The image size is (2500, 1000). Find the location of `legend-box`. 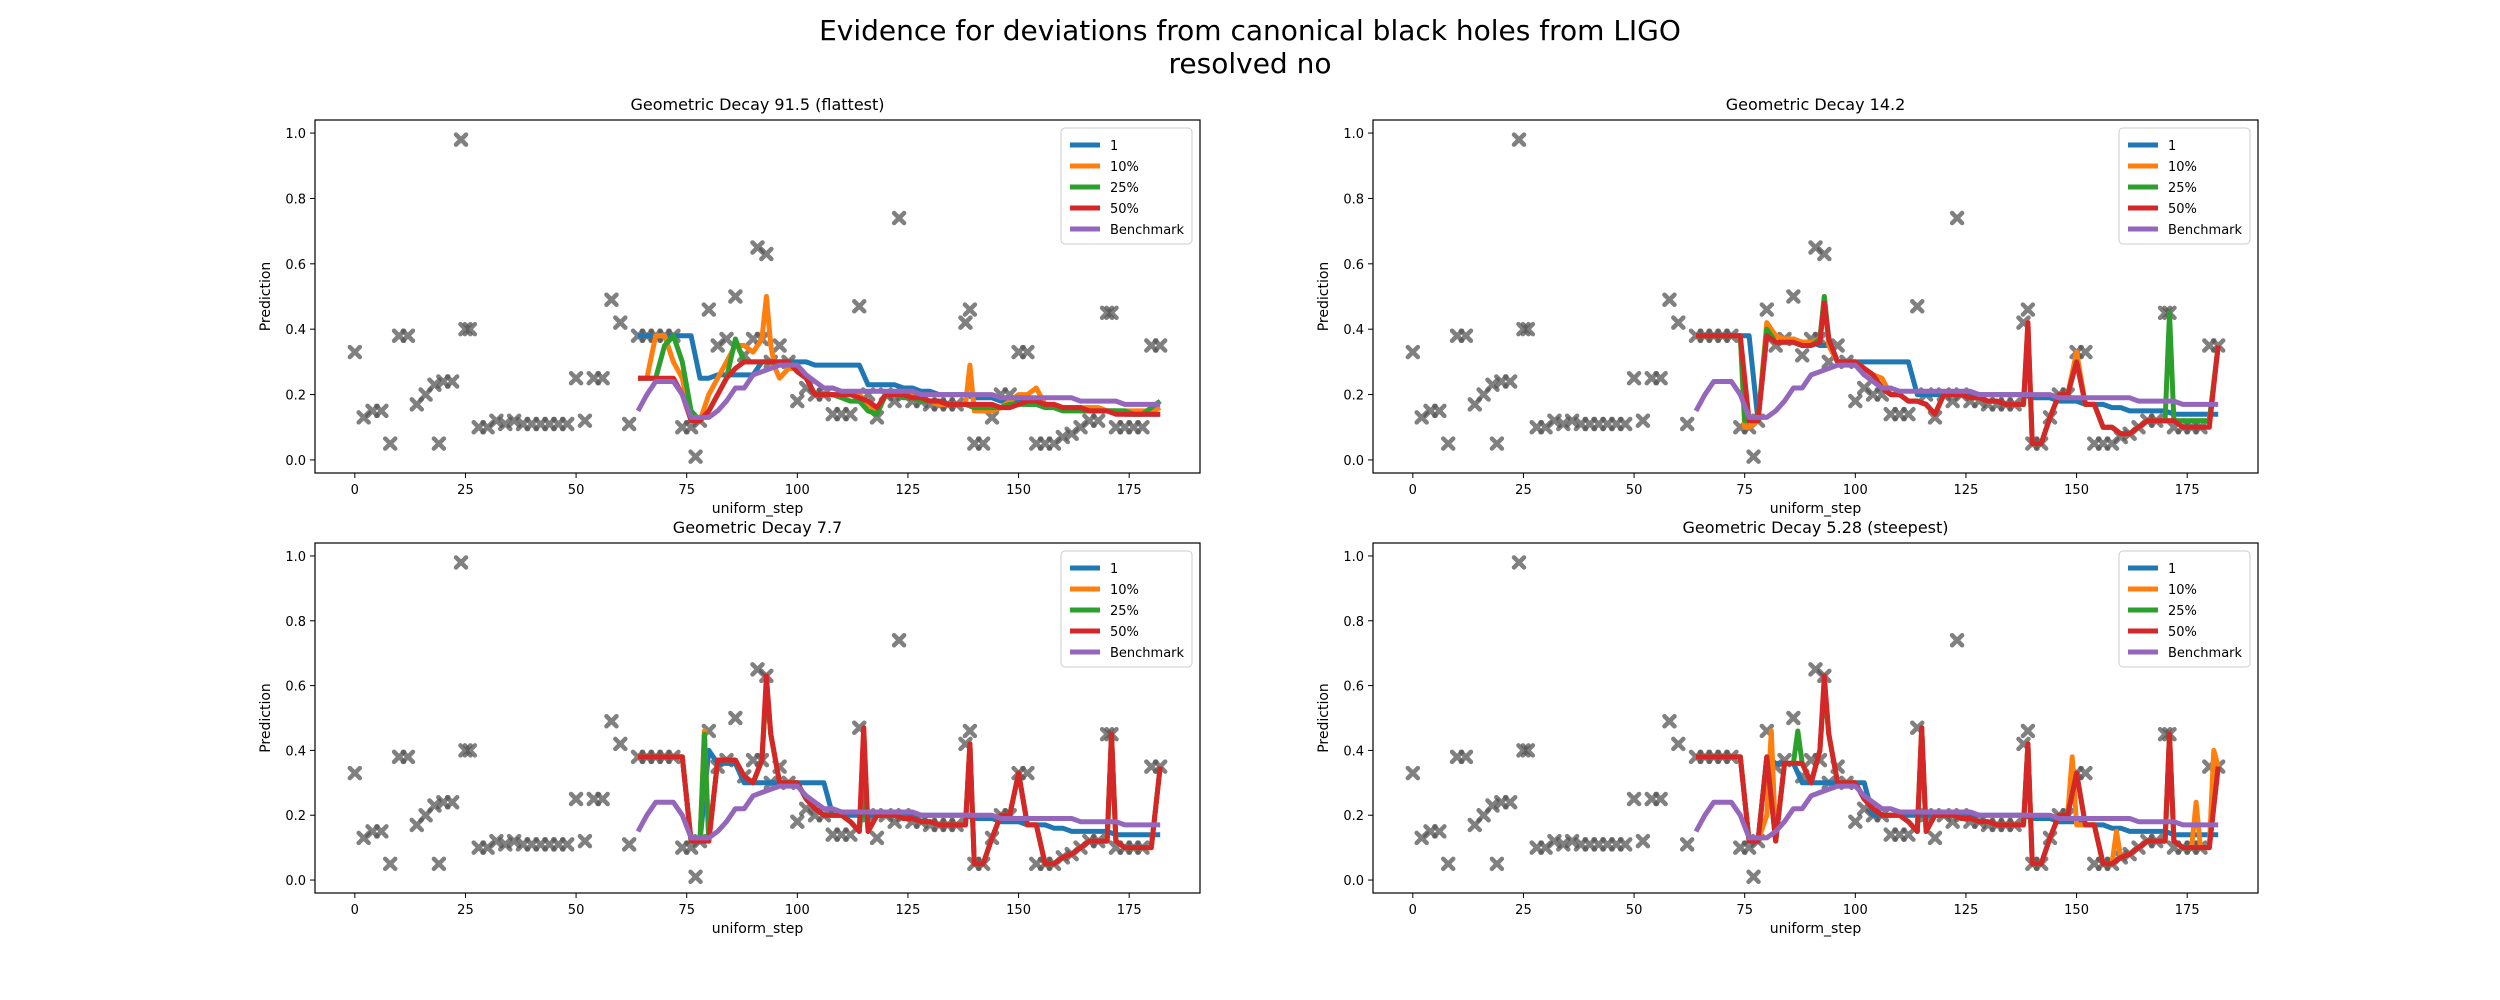

legend-box is located at coordinates (1126, 186).